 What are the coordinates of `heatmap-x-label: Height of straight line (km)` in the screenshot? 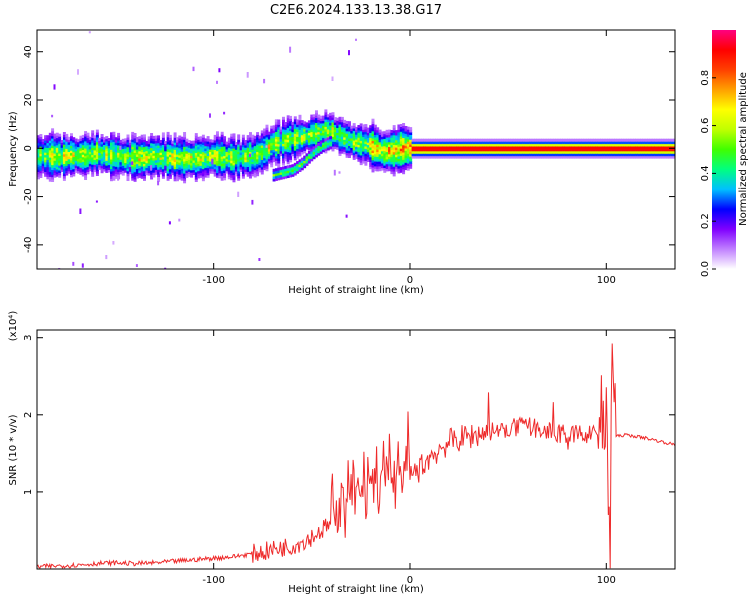 It's located at (356, 290).